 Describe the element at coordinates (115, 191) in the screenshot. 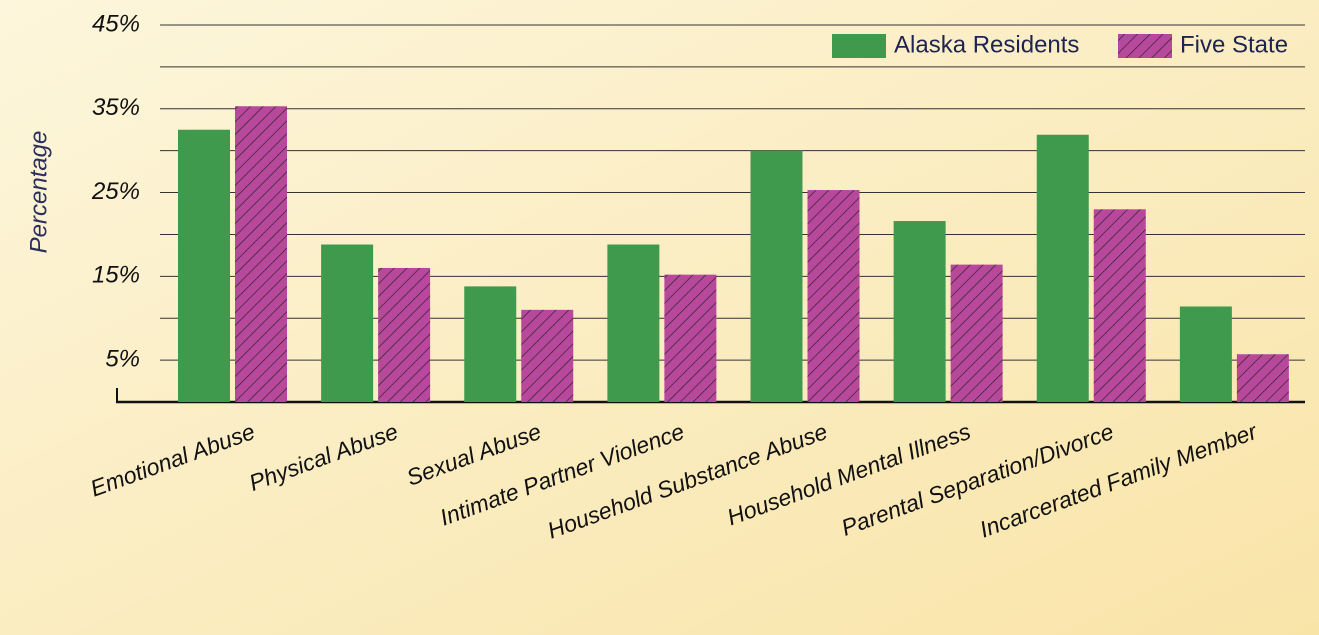

I see `y-tick-label: 25%` at that location.